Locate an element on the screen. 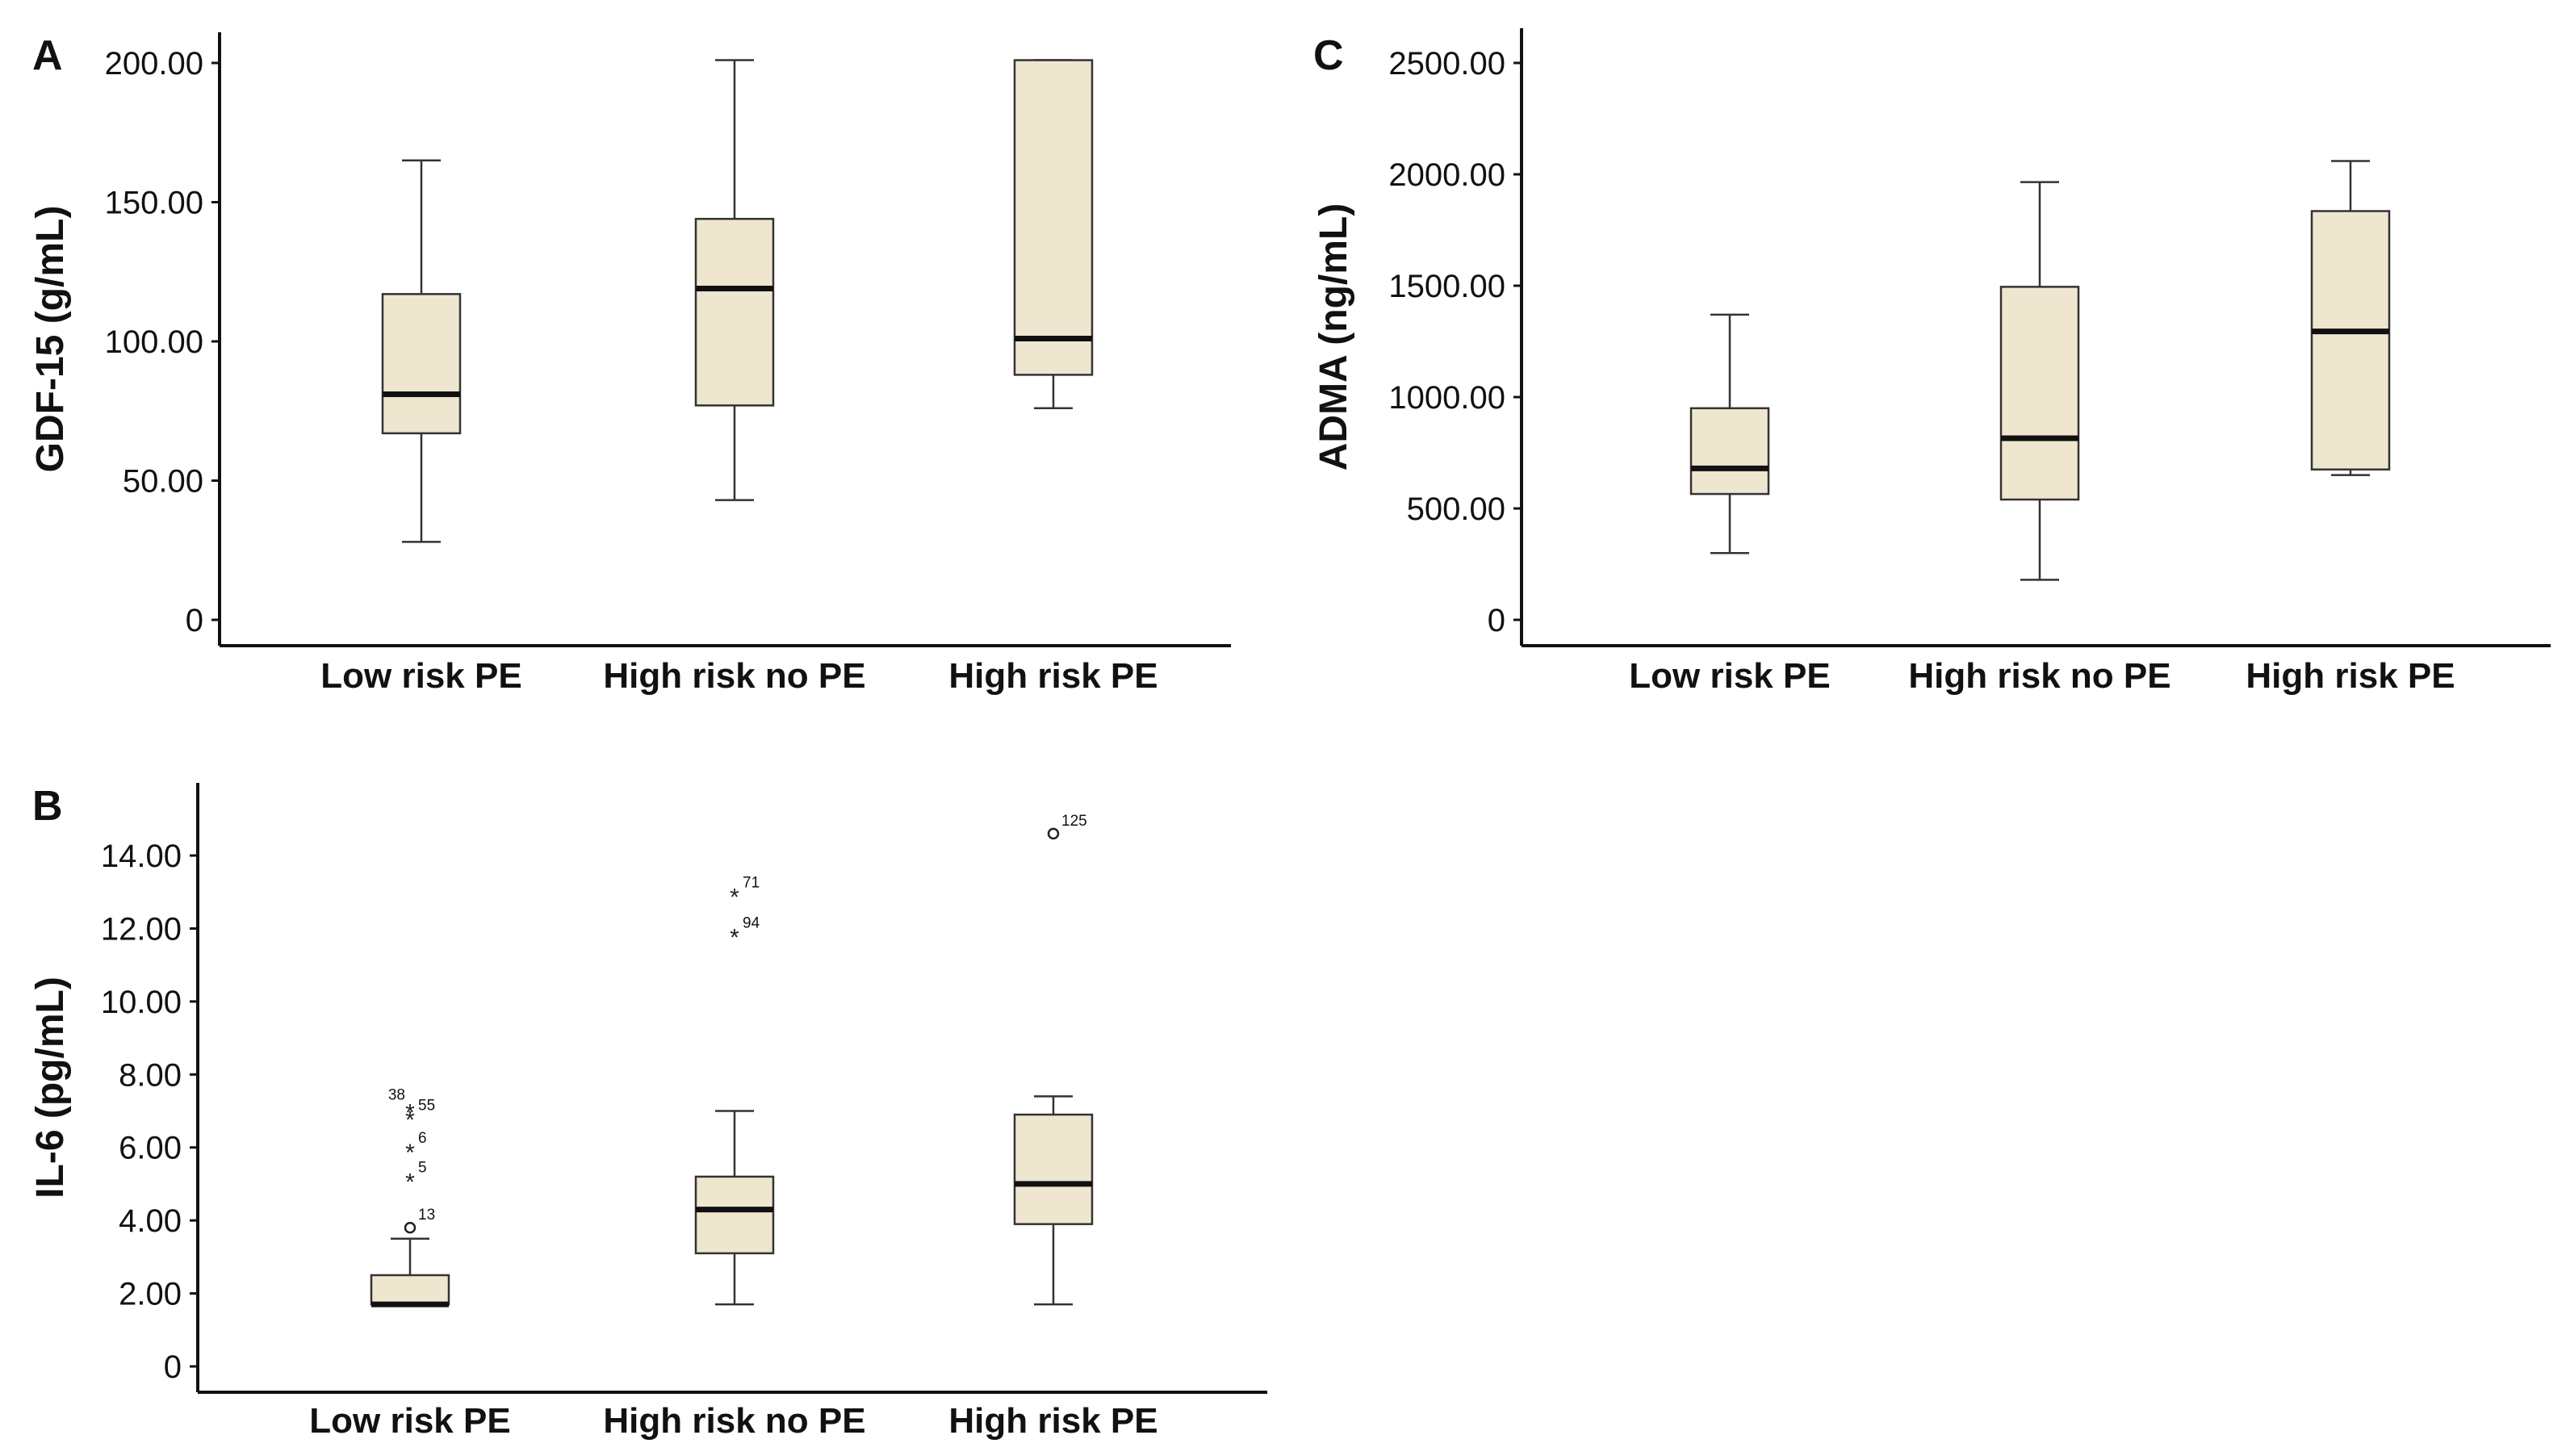 The height and width of the screenshot is (1456, 2566). y-tick-label: 500.00 is located at coordinates (1456, 510).